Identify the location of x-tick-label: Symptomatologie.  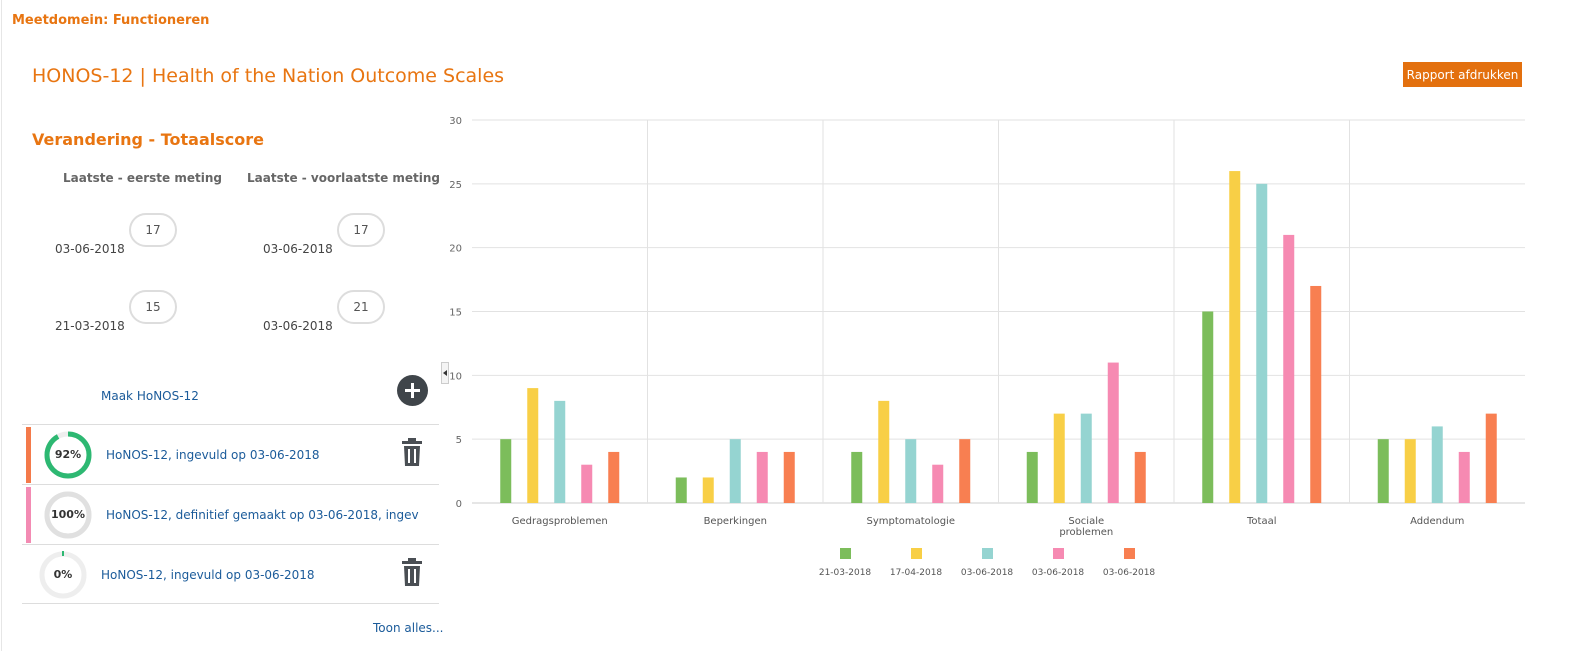
(911, 521).